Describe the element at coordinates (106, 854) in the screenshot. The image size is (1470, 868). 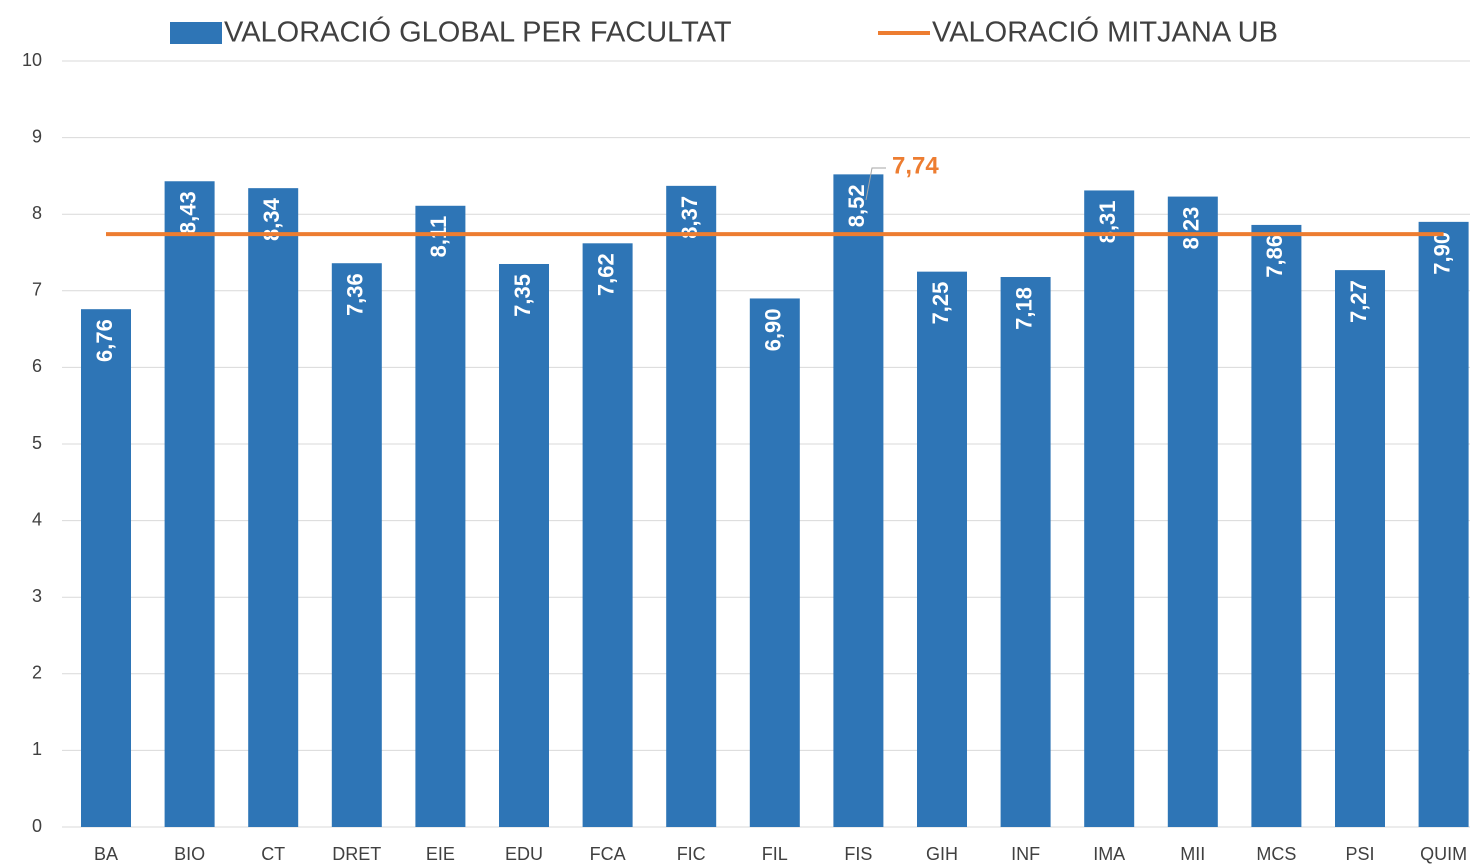
I see `x-tick-label: BA` at that location.